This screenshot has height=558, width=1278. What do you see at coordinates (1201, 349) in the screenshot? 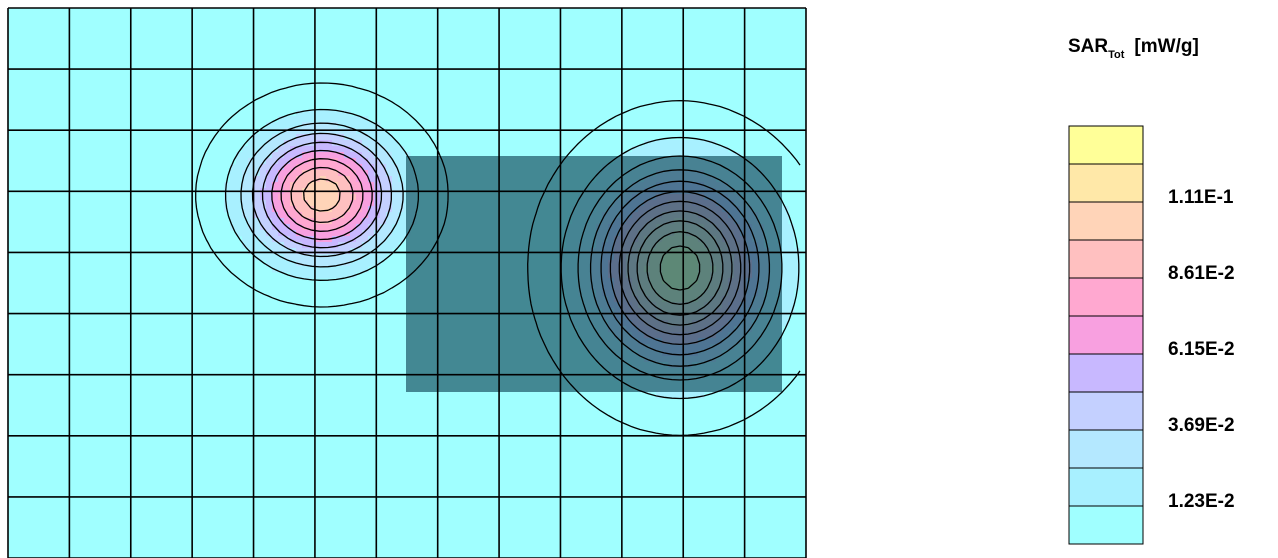
I see `colorbar-tick-label: 6.15E-2` at bounding box center [1201, 349].